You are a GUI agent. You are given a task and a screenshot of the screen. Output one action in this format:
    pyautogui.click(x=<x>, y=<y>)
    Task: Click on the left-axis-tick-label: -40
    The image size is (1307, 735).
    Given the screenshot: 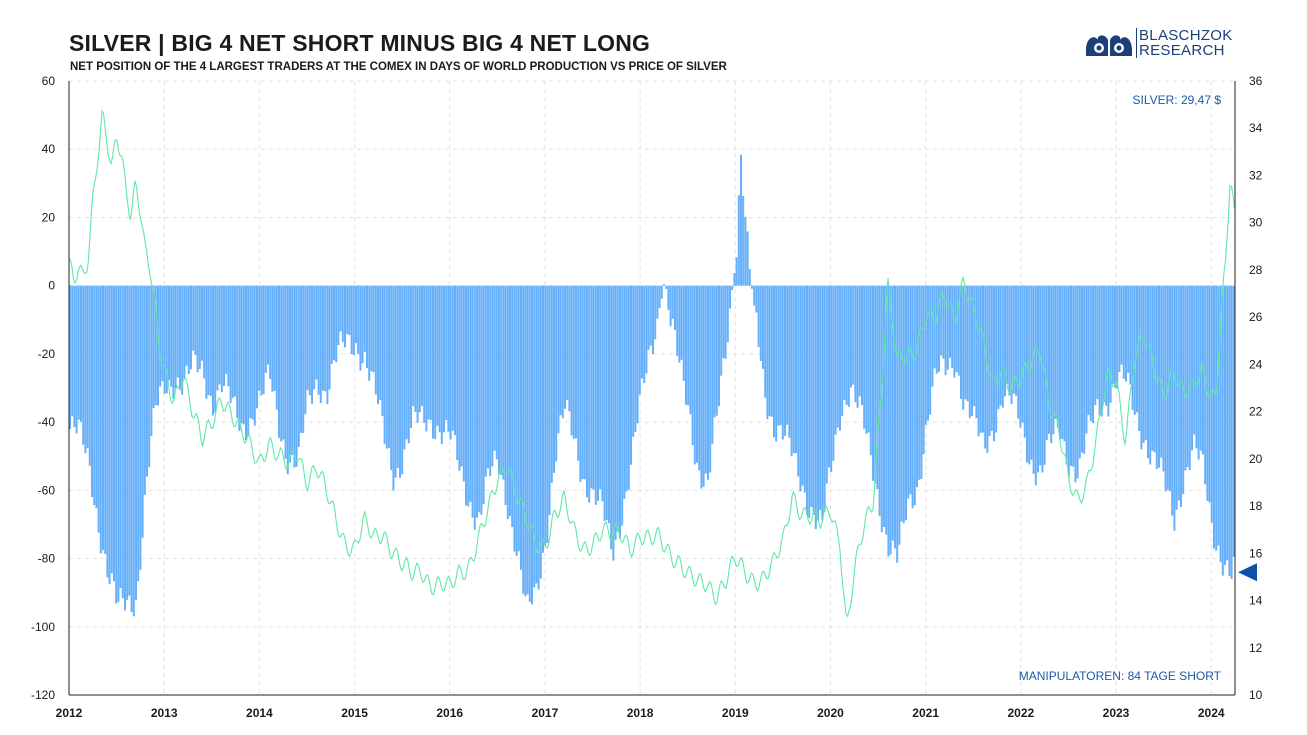 What is the action you would take?
    pyautogui.click(x=47, y=422)
    